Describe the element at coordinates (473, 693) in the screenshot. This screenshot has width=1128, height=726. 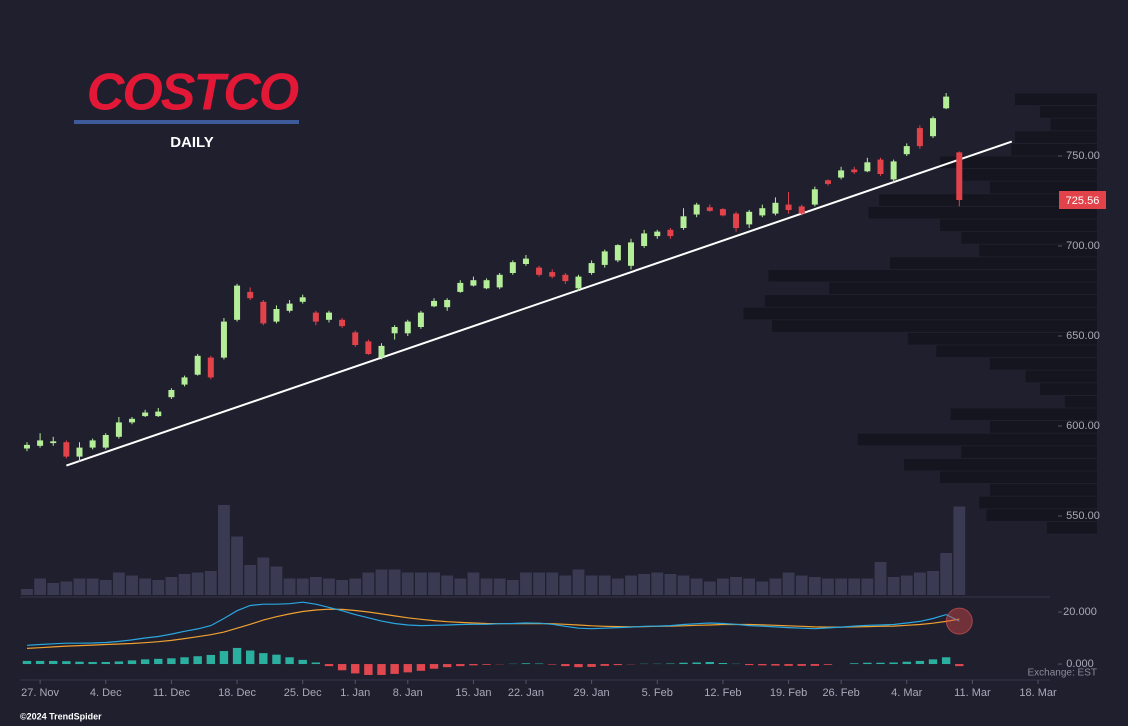
I see `x-tick-label: 15. Jan` at that location.